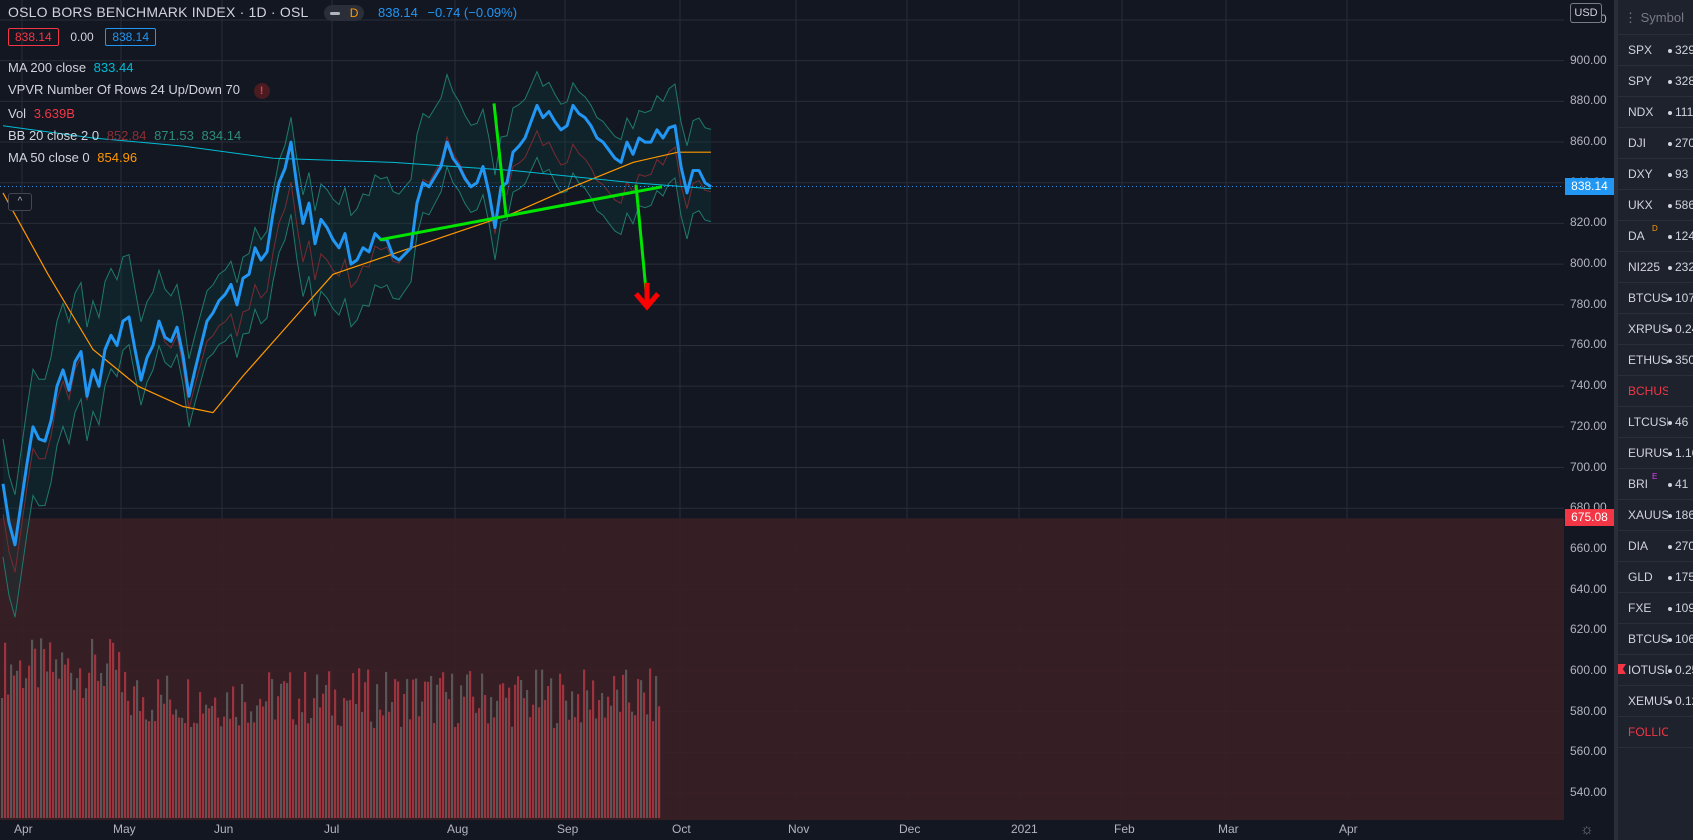 The image size is (1693, 840). Describe the element at coordinates (1655, 732) in the screenshot. I see `watchlist-item: FOLLIO` at that location.